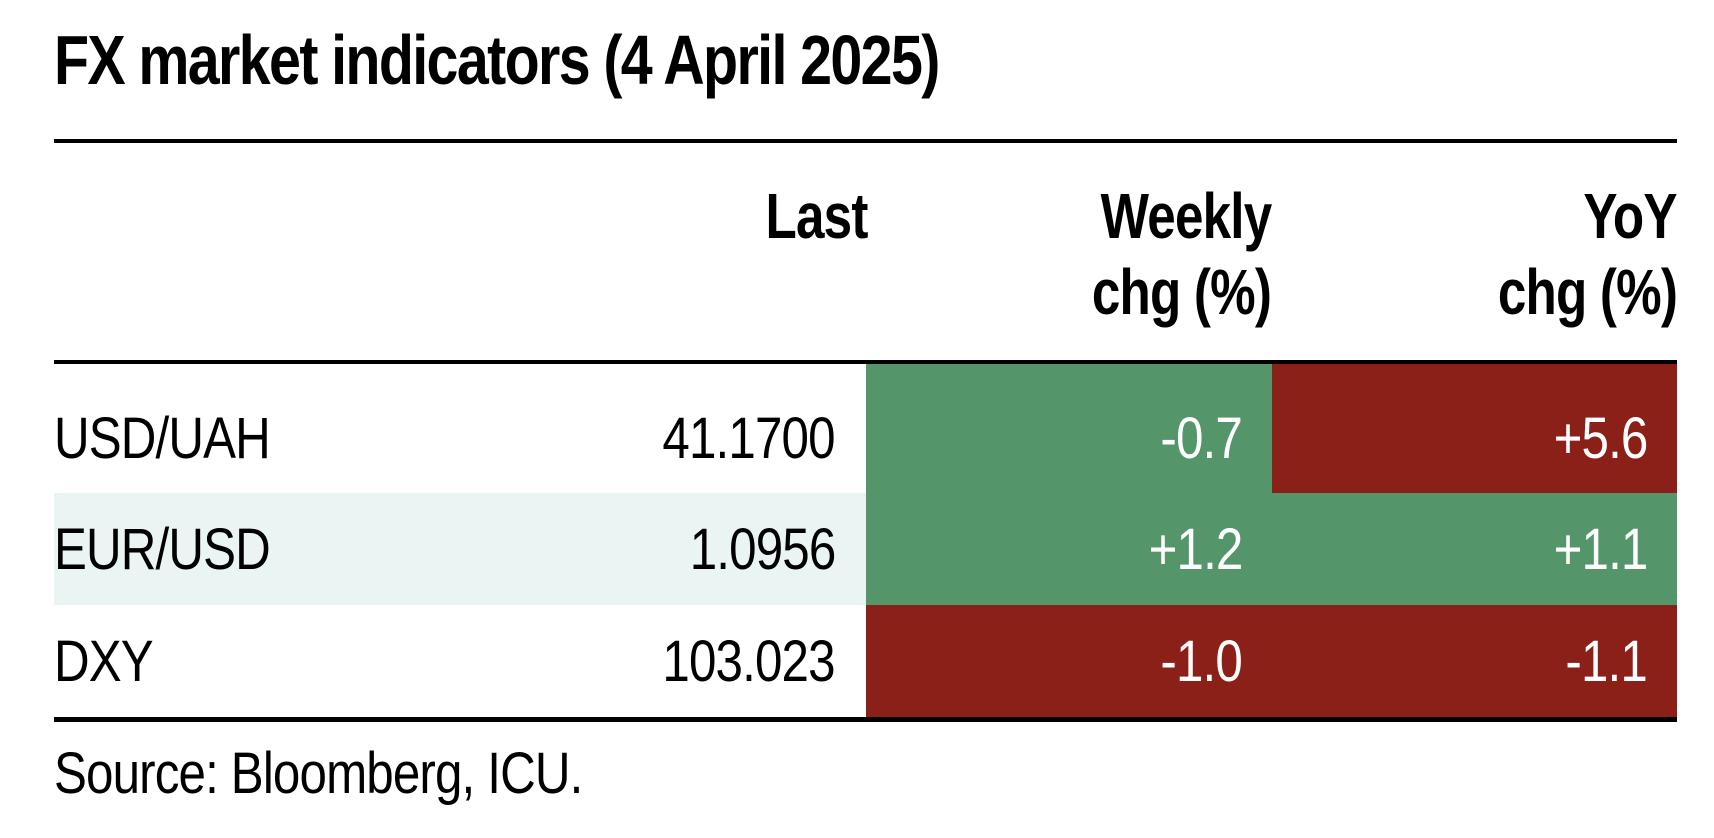  Describe the element at coordinates (1181, 292) in the screenshot. I see `header-weekly-line2: chg (%)` at that location.